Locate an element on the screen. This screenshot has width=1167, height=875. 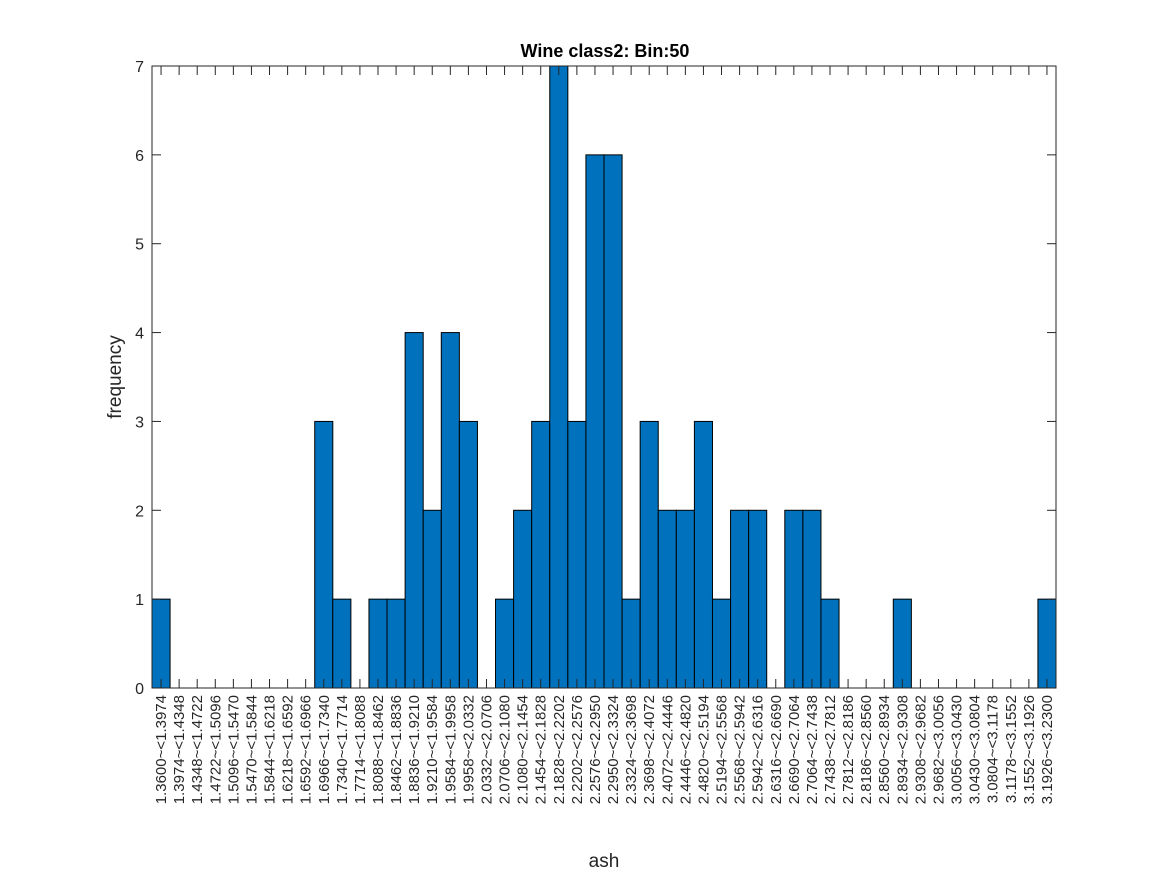
y-tick-label: 1 is located at coordinates (139, 600).